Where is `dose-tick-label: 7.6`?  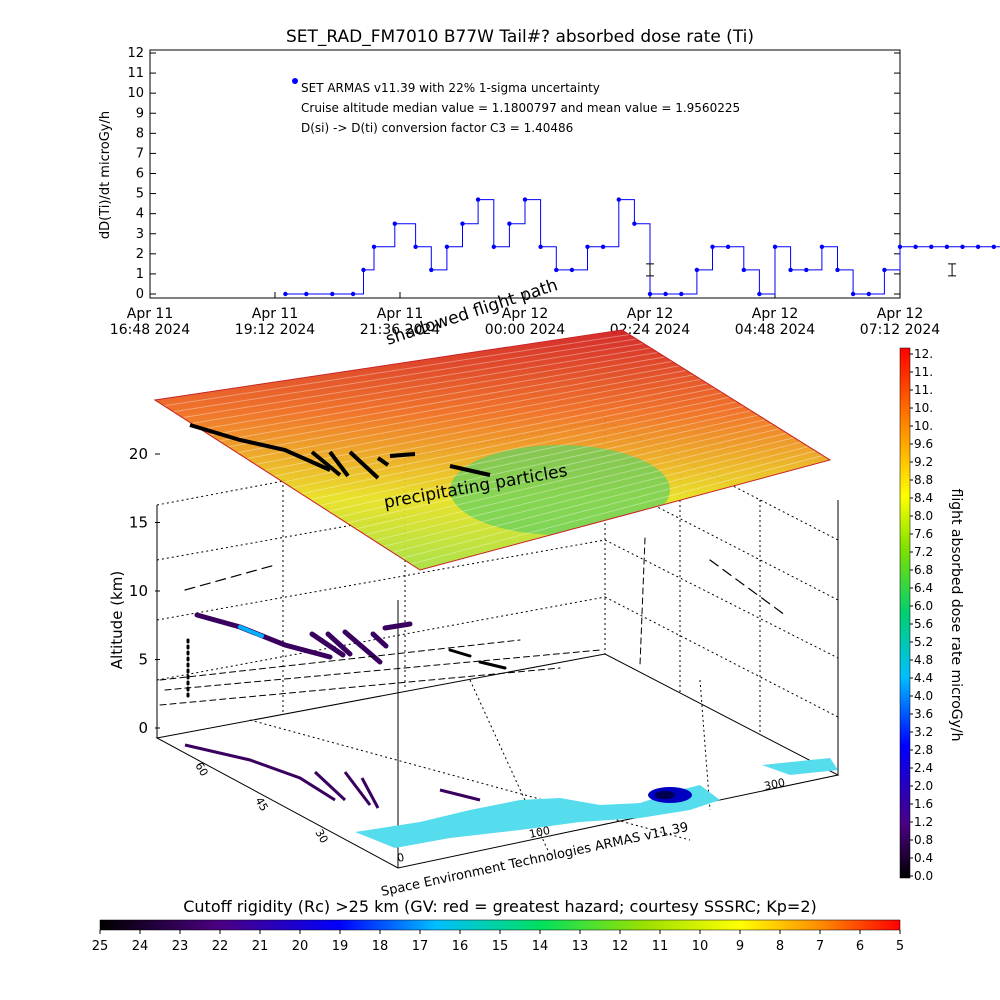 dose-tick-label: 7.6 is located at coordinates (923, 534).